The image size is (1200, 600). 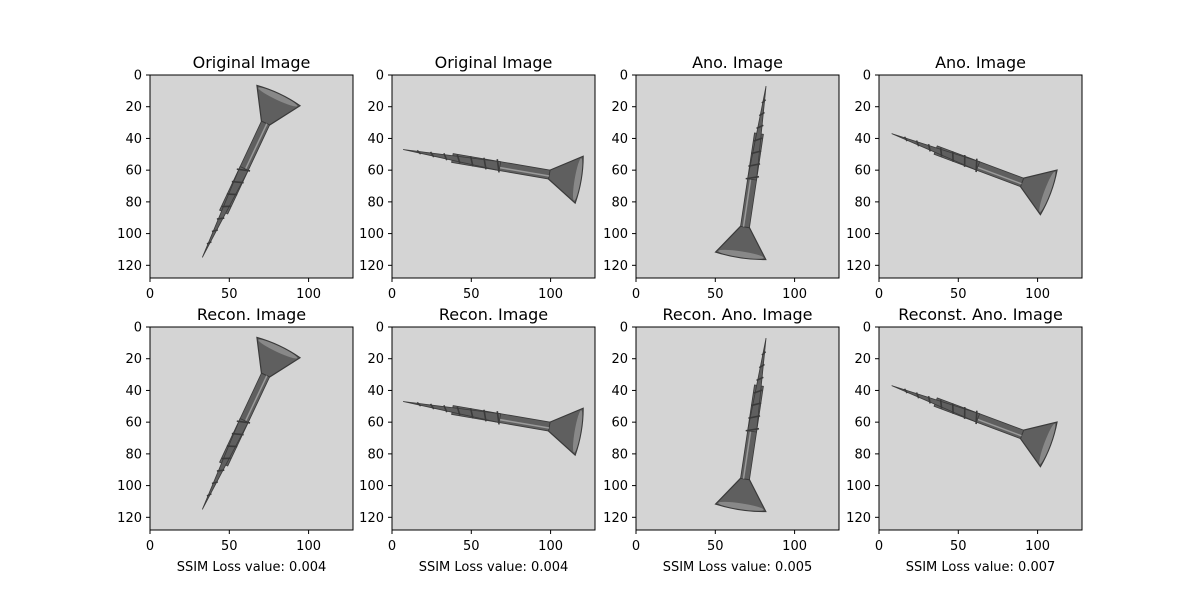 What do you see at coordinates (738, 567) in the screenshot?
I see `ssim-loss-label: SSIM Loss value: 0.005` at bounding box center [738, 567].